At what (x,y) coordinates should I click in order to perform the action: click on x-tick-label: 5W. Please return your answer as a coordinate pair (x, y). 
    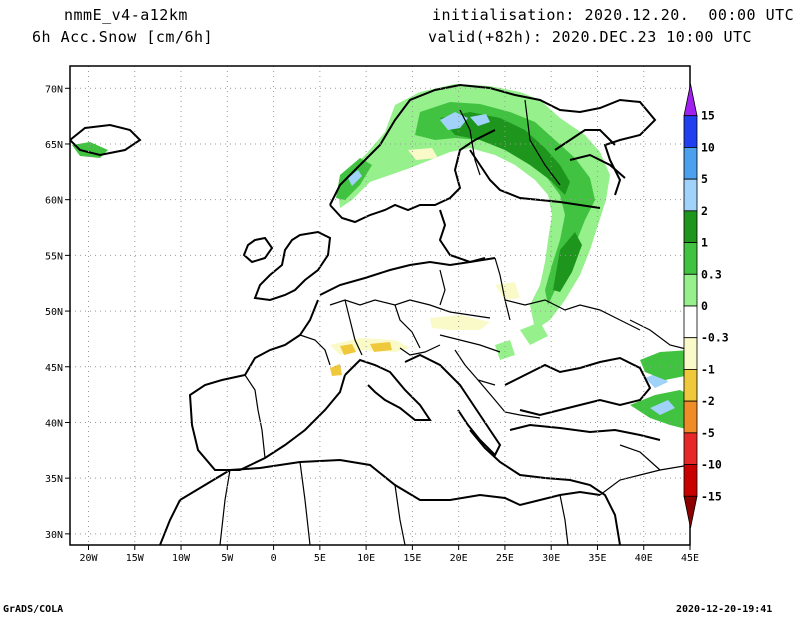
    Looking at the image, I should click on (227, 558).